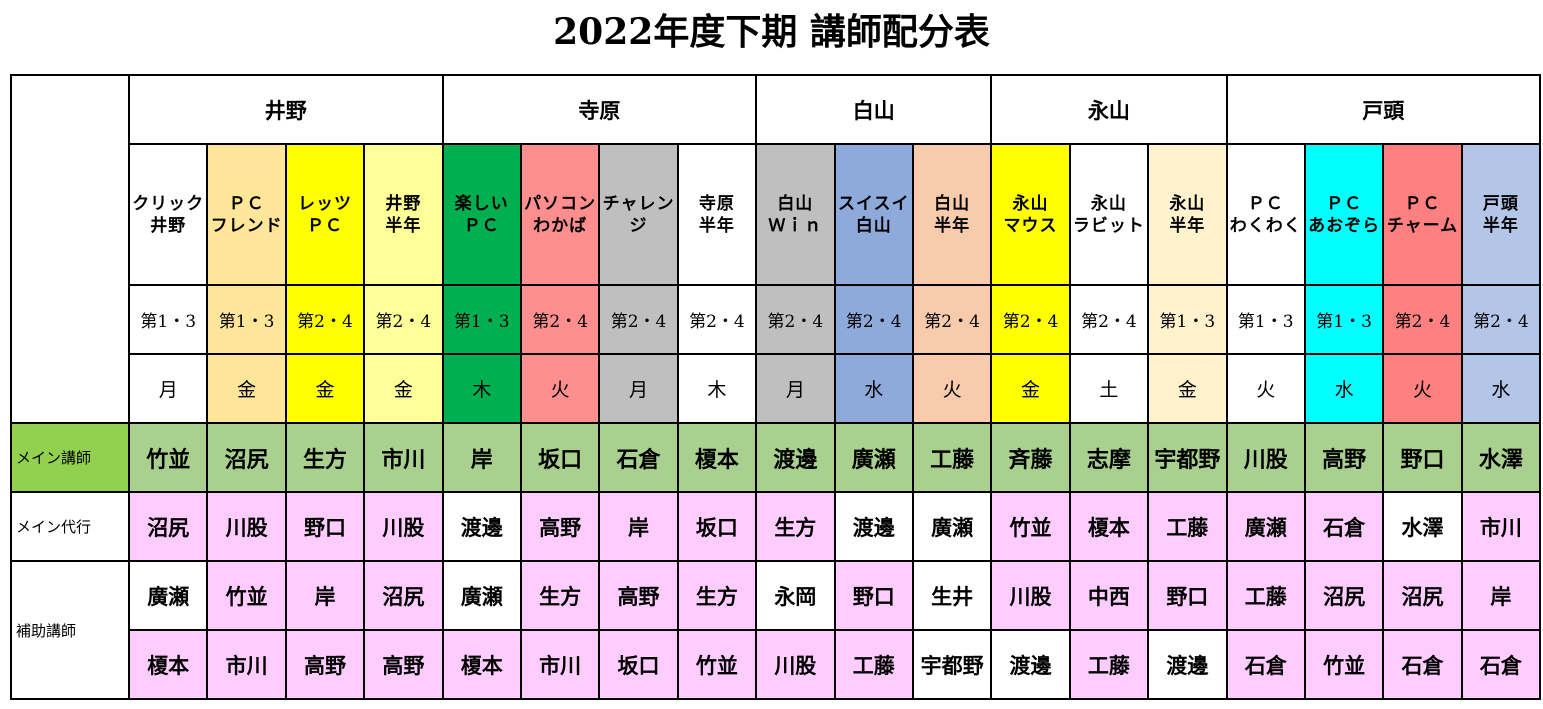  I want to click on substitute-instructor: 生方, so click(795, 526).